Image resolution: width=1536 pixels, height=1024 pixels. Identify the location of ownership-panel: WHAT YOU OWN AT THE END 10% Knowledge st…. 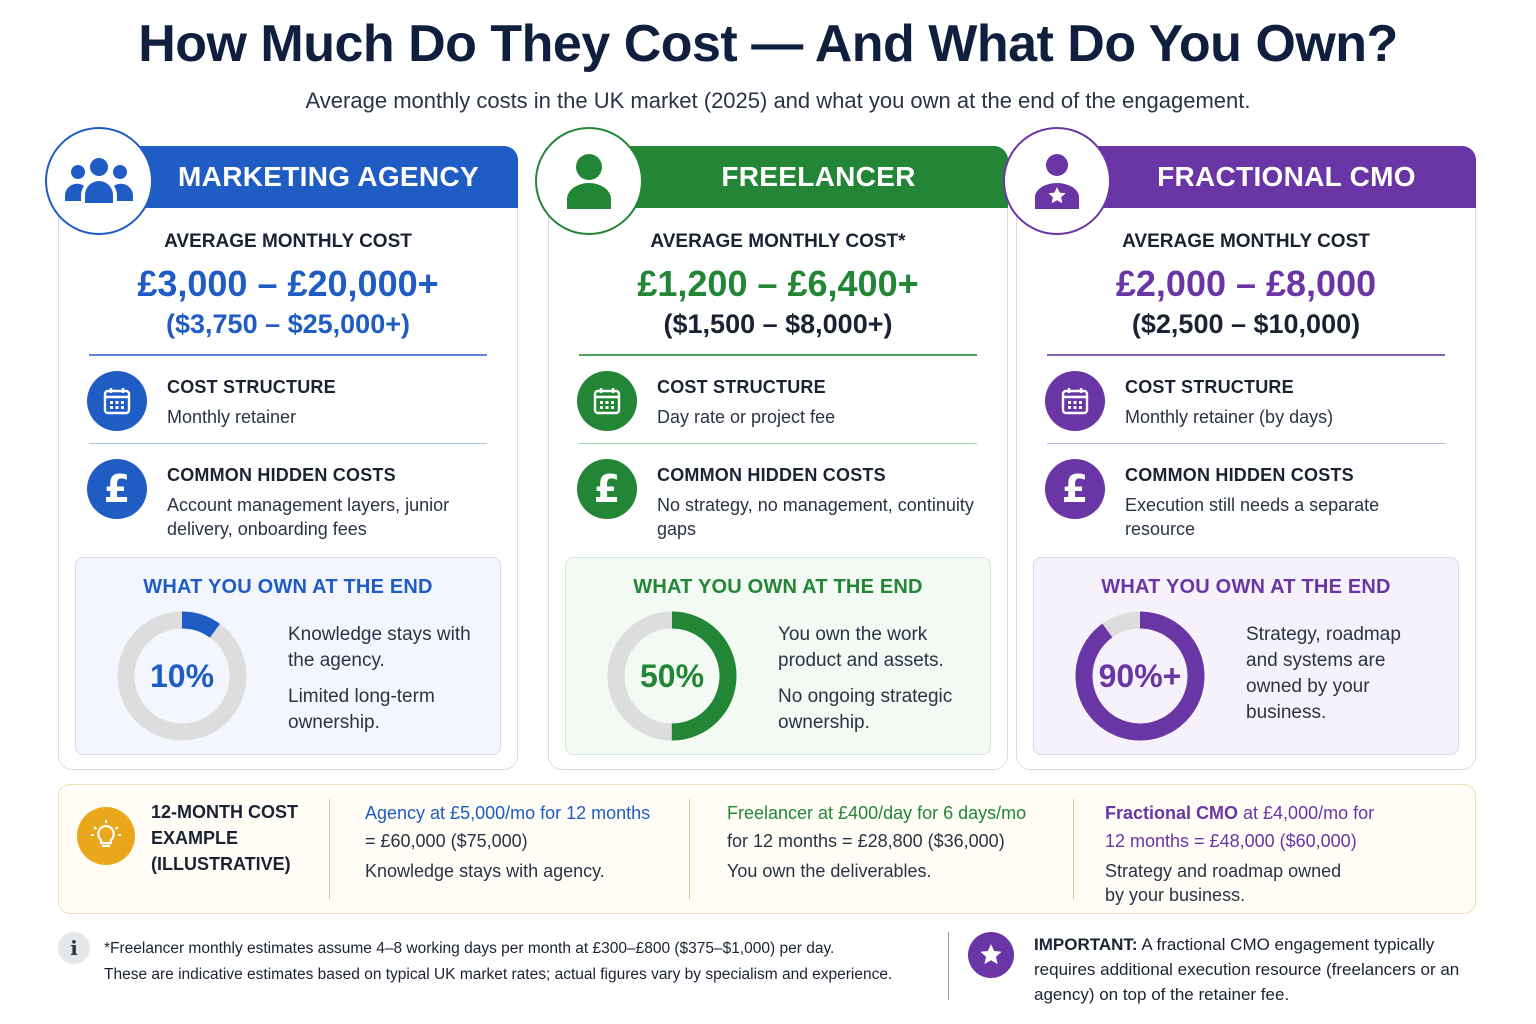
(288, 656).